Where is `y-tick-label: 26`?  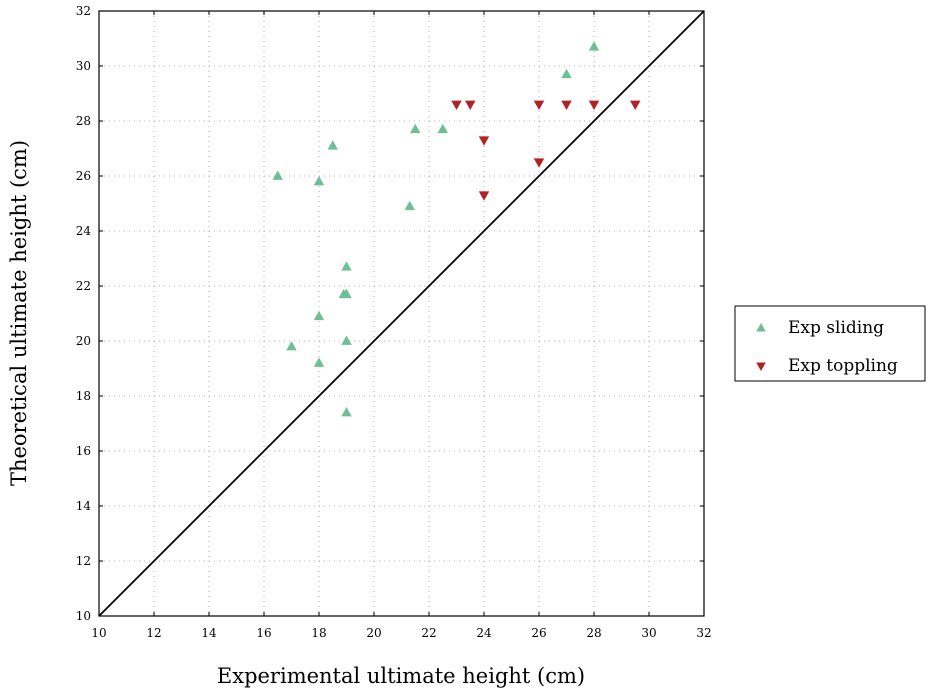 y-tick-label: 26 is located at coordinates (83, 176).